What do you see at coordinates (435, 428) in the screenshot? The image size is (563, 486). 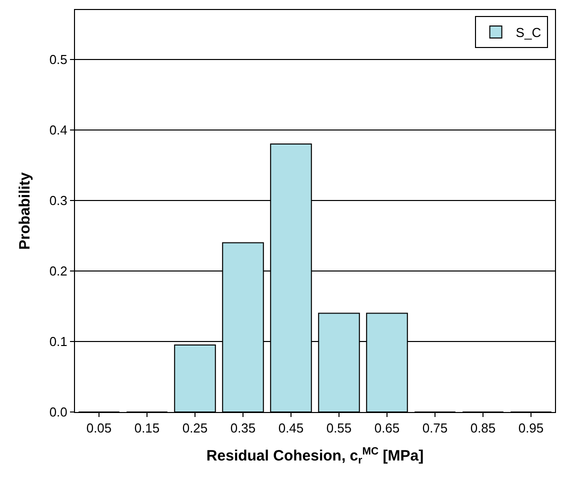 I see `x-tick-label: 0.75` at bounding box center [435, 428].